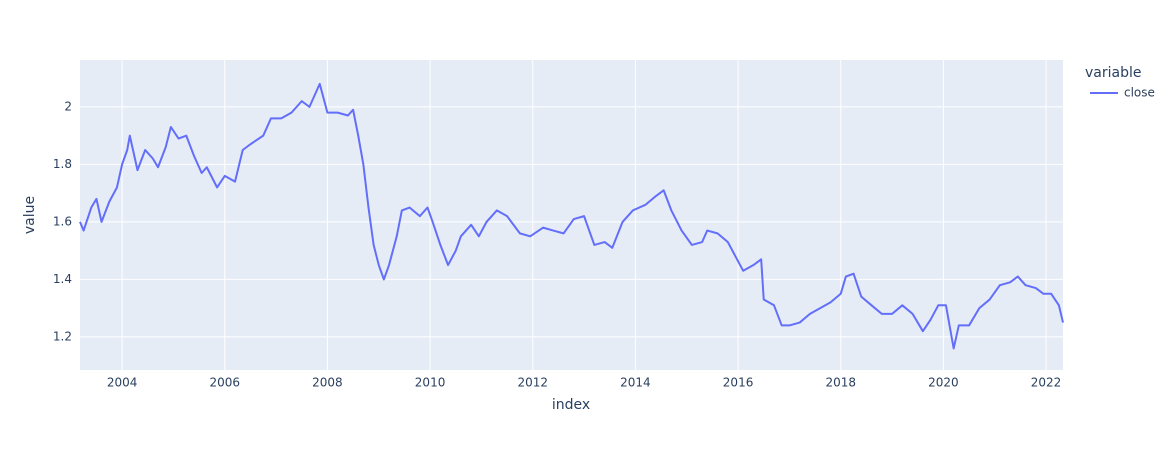  Describe the element at coordinates (62, 164) in the screenshot. I see `y-tick-label: 1.8` at that location.